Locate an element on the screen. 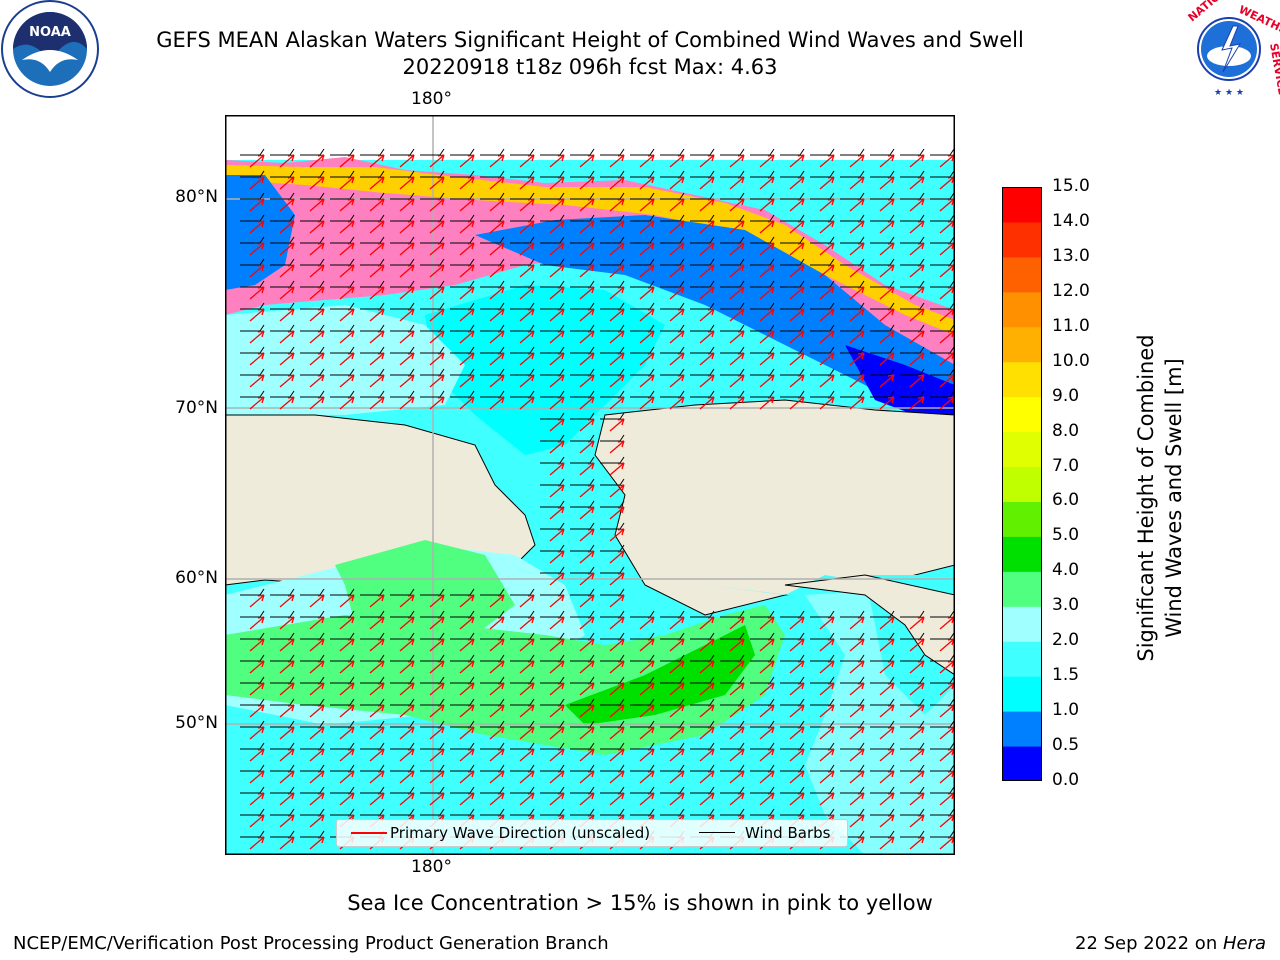  colorbar-segment is located at coordinates (1022, 519).